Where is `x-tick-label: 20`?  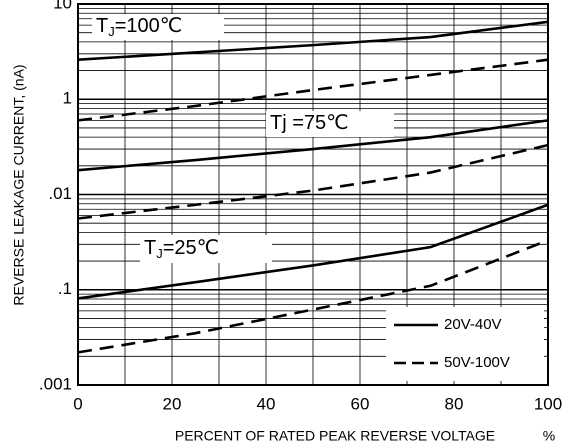 x-tick-label: 20 is located at coordinates (172, 403).